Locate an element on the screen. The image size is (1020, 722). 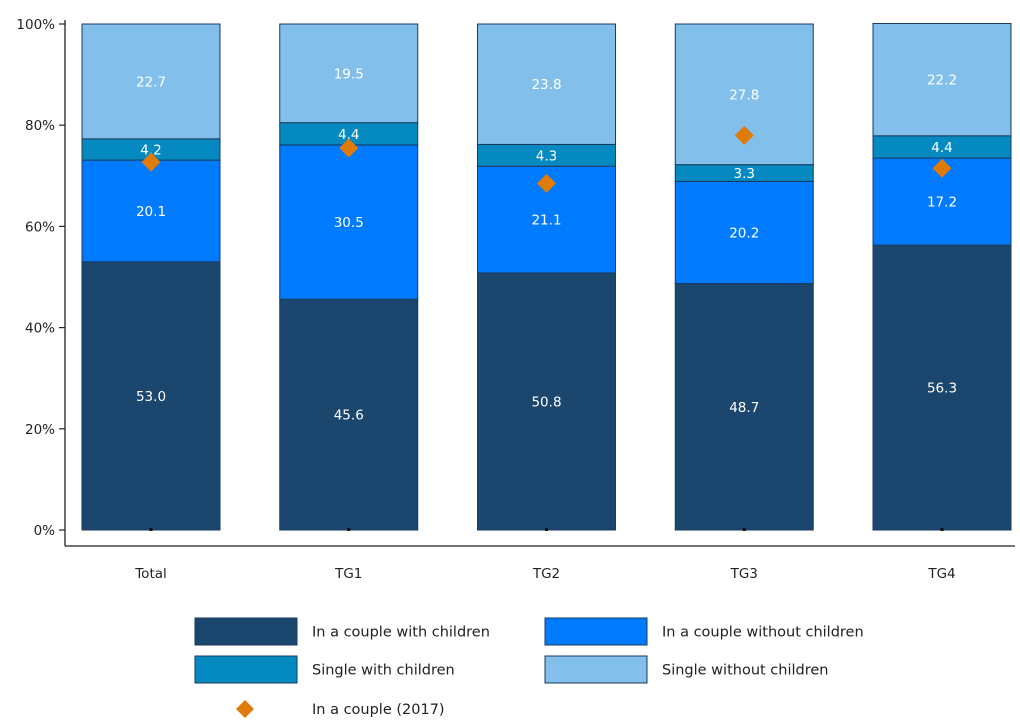
y-tick-label-0: 0% is located at coordinates (45, 531).